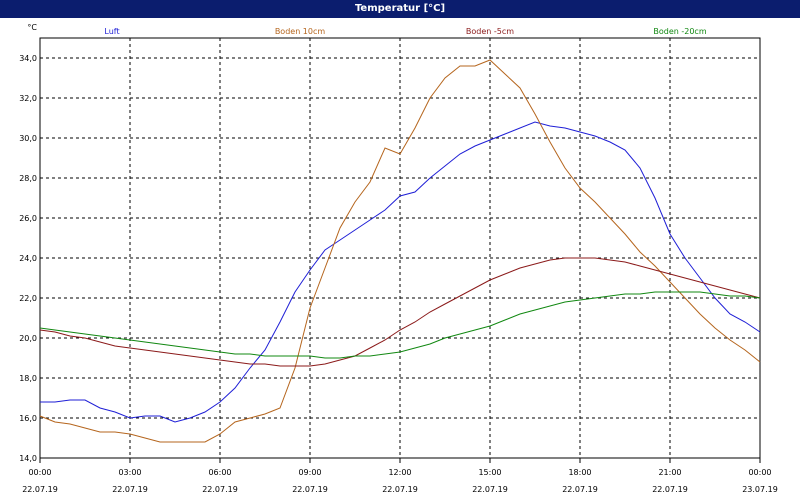  What do you see at coordinates (399, 472) in the screenshot?
I see `x-tick-time: 12:00` at bounding box center [399, 472].